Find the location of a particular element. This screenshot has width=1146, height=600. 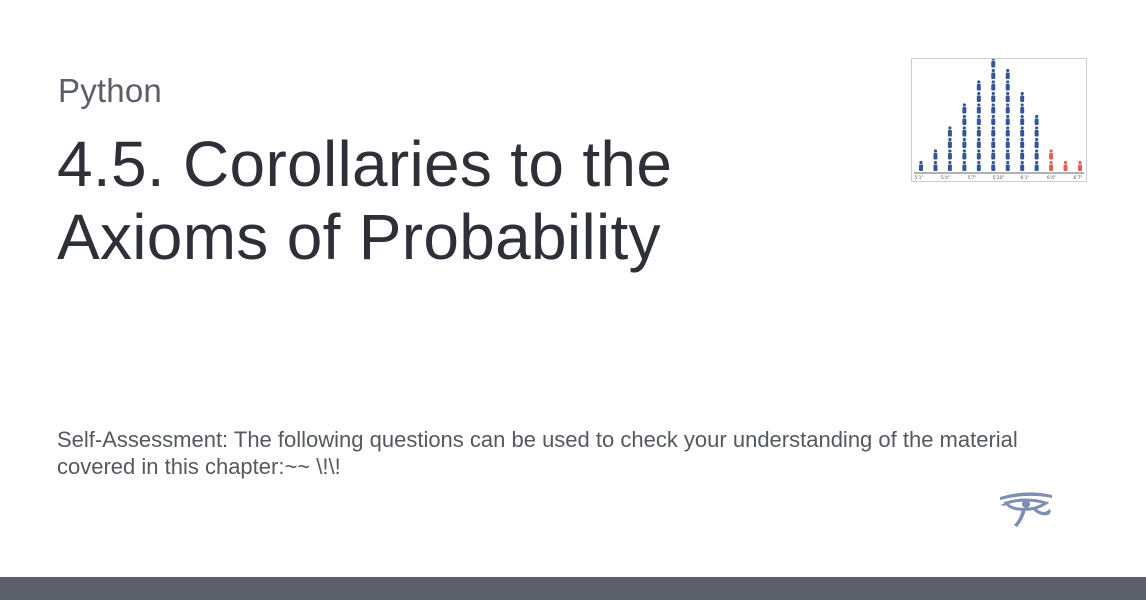

height-distribution-thumbnail: 5'1" 5'4" 5'7" 5'10" 6'1" 6'4" 6'7" is located at coordinates (999, 120).